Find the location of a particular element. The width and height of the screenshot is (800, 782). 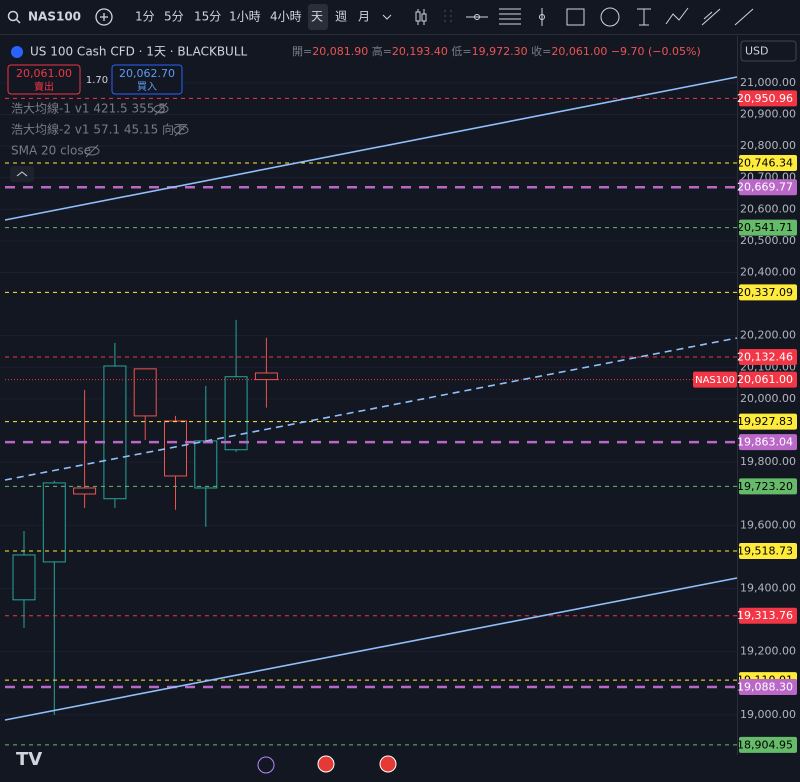

tool-path is located at coordinates (677, 16).